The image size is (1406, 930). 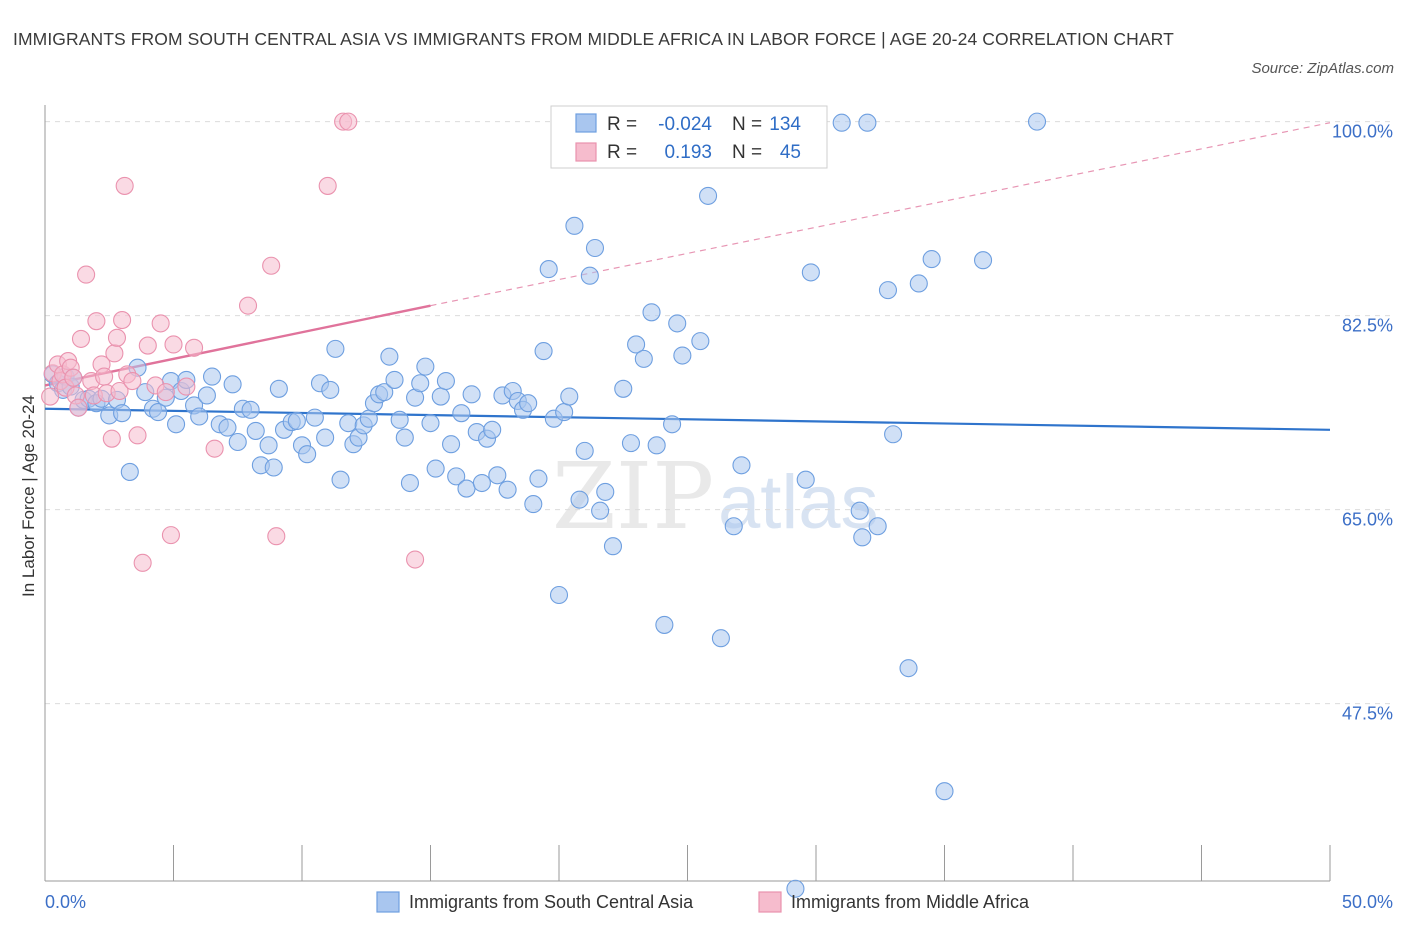 I want to click on stats-n-value-blue: 134, so click(x=785, y=124).